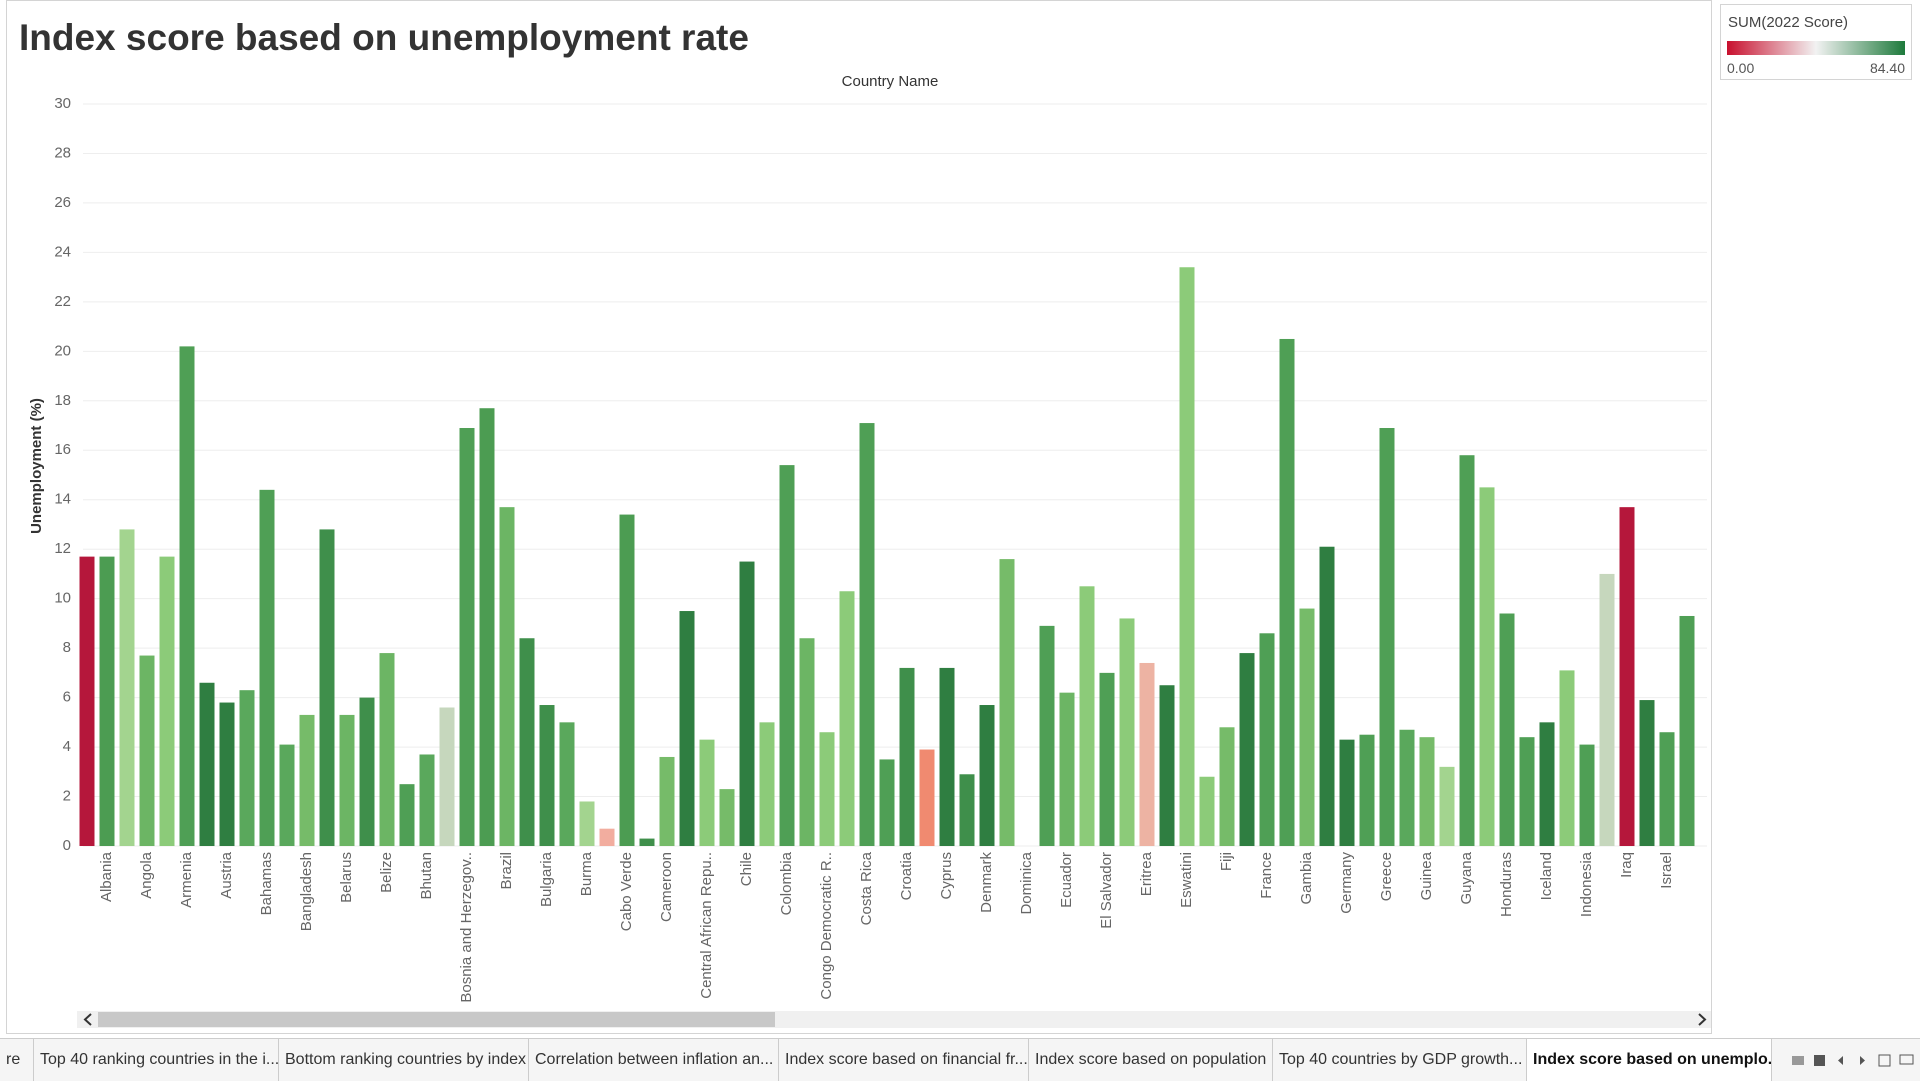  What do you see at coordinates (1226, 861) in the screenshot?
I see `x-tick-label: Fiji` at bounding box center [1226, 861].